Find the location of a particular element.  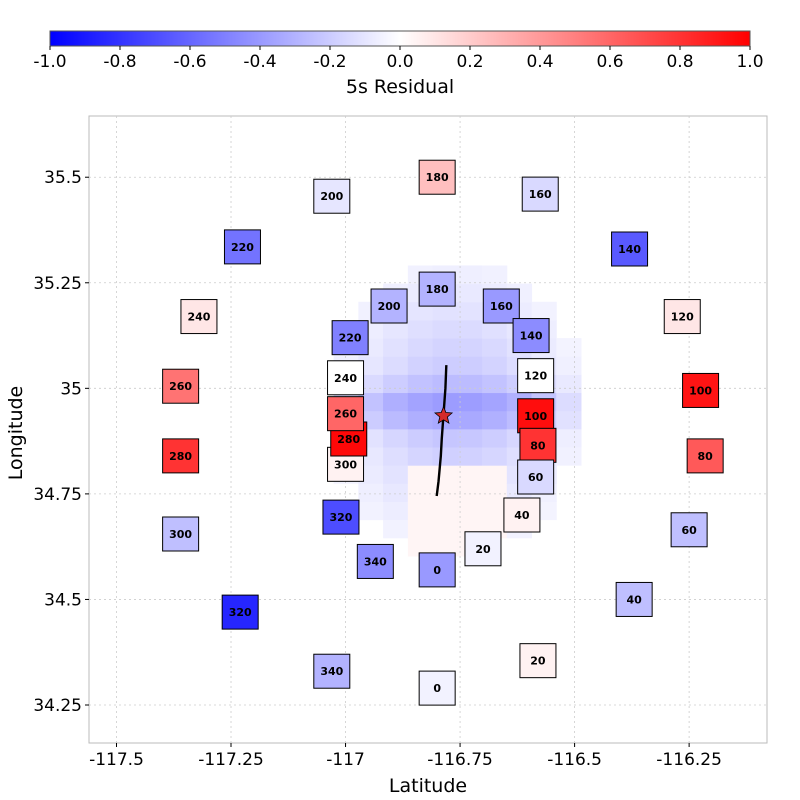

colorbar-tick-label: 0.0 is located at coordinates (399, 62).